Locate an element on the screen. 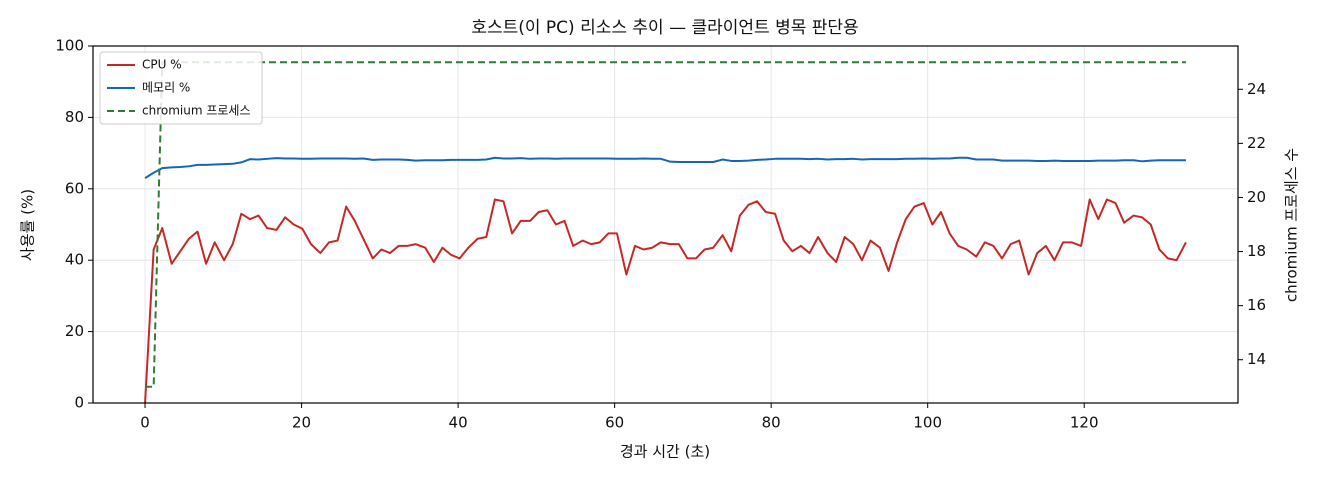 The height and width of the screenshot is (480, 1320). legend-box is located at coordinates (181, 88).